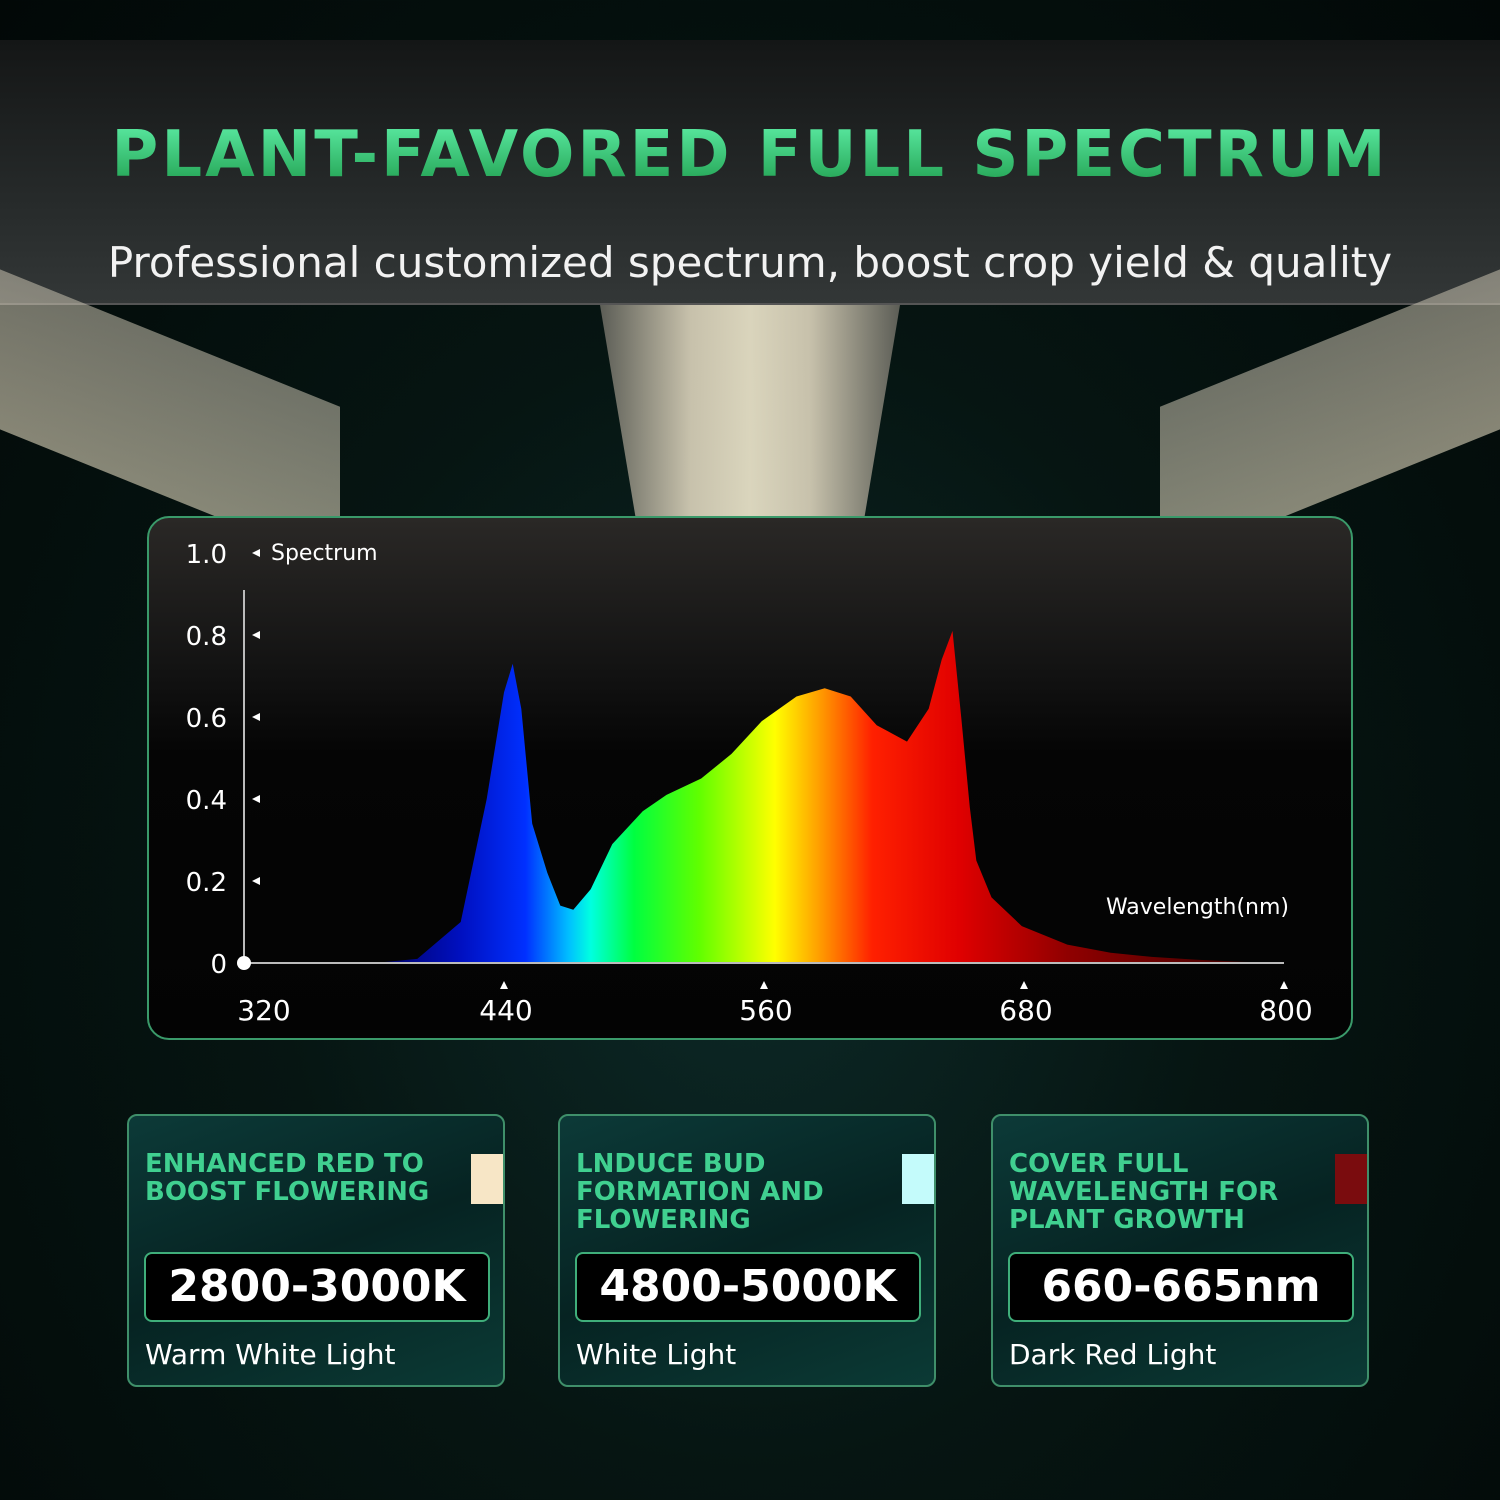 This screenshot has width=1500, height=1500. I want to click on x-tick-label: 560, so click(765, 1010).